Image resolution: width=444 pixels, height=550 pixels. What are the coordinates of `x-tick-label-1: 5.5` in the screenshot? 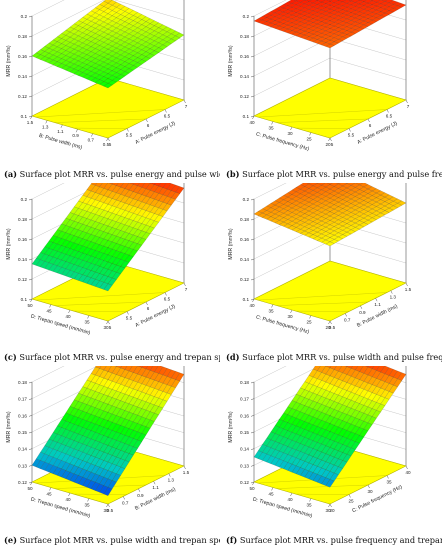 It's located at (129, 135).